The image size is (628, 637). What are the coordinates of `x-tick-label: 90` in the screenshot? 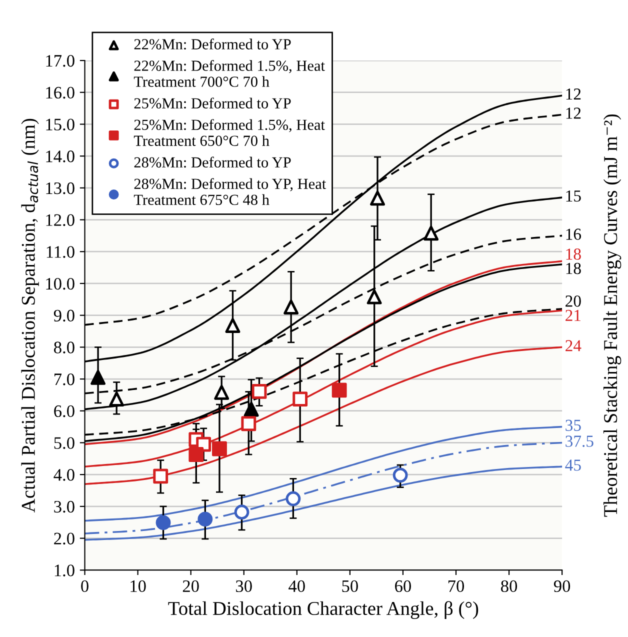 It's located at (562, 586).